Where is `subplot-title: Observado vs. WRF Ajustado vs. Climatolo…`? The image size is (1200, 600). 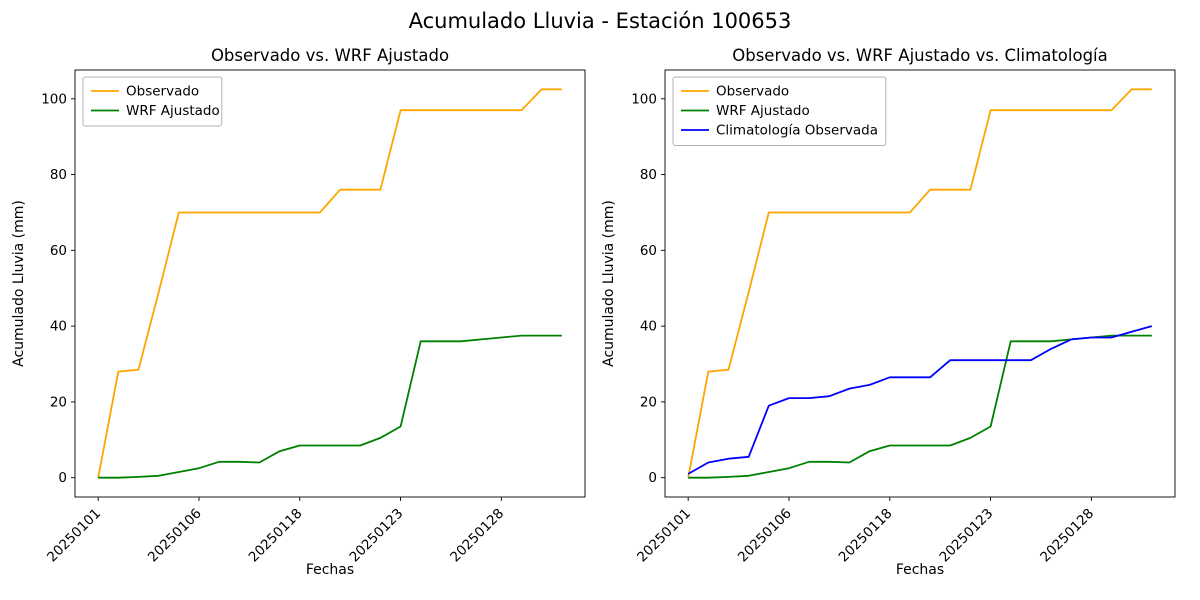 subplot-title: Observado vs. WRF Ajustado vs. Climatolo… is located at coordinates (920, 55).